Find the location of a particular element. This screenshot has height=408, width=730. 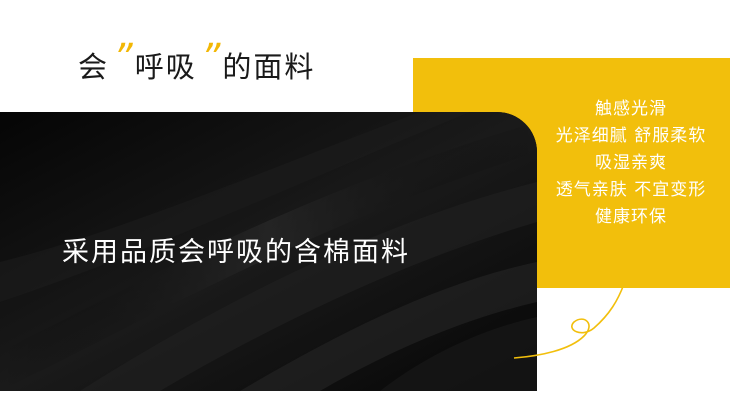

feature-item: 透气亲肤 不宜变形 is located at coordinates (631, 190).